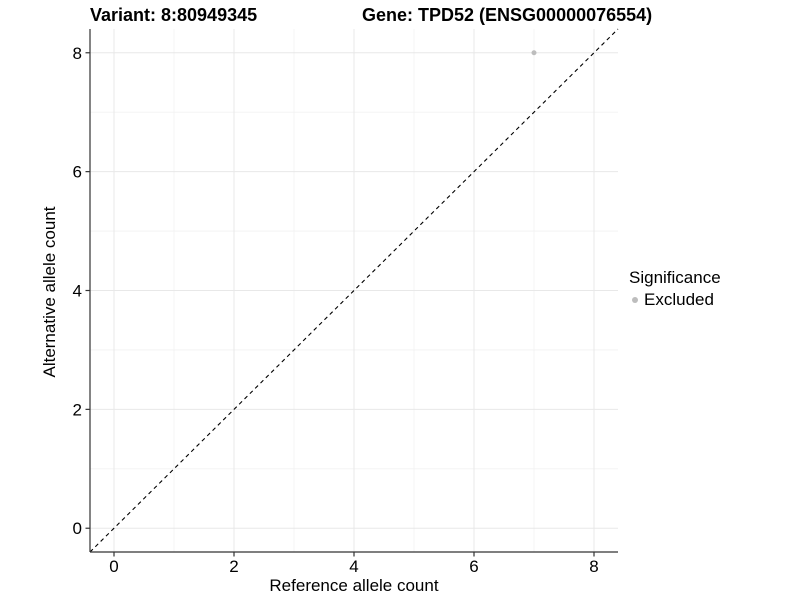  Describe the element at coordinates (353, 566) in the screenshot. I see `x-tick-label: 4` at that location.